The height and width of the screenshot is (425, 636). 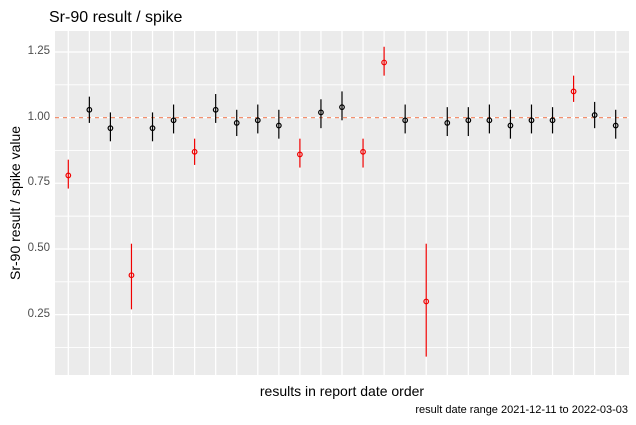 I want to click on y-tick-label: 0.50, so click(x=38, y=247).